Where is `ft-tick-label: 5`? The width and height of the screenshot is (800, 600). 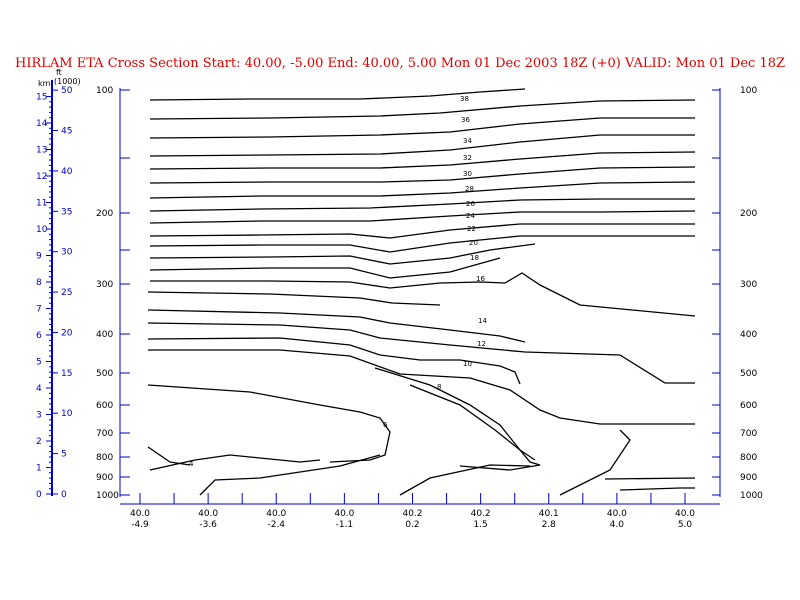
ft-tick-label: 5 is located at coordinates (64, 455).